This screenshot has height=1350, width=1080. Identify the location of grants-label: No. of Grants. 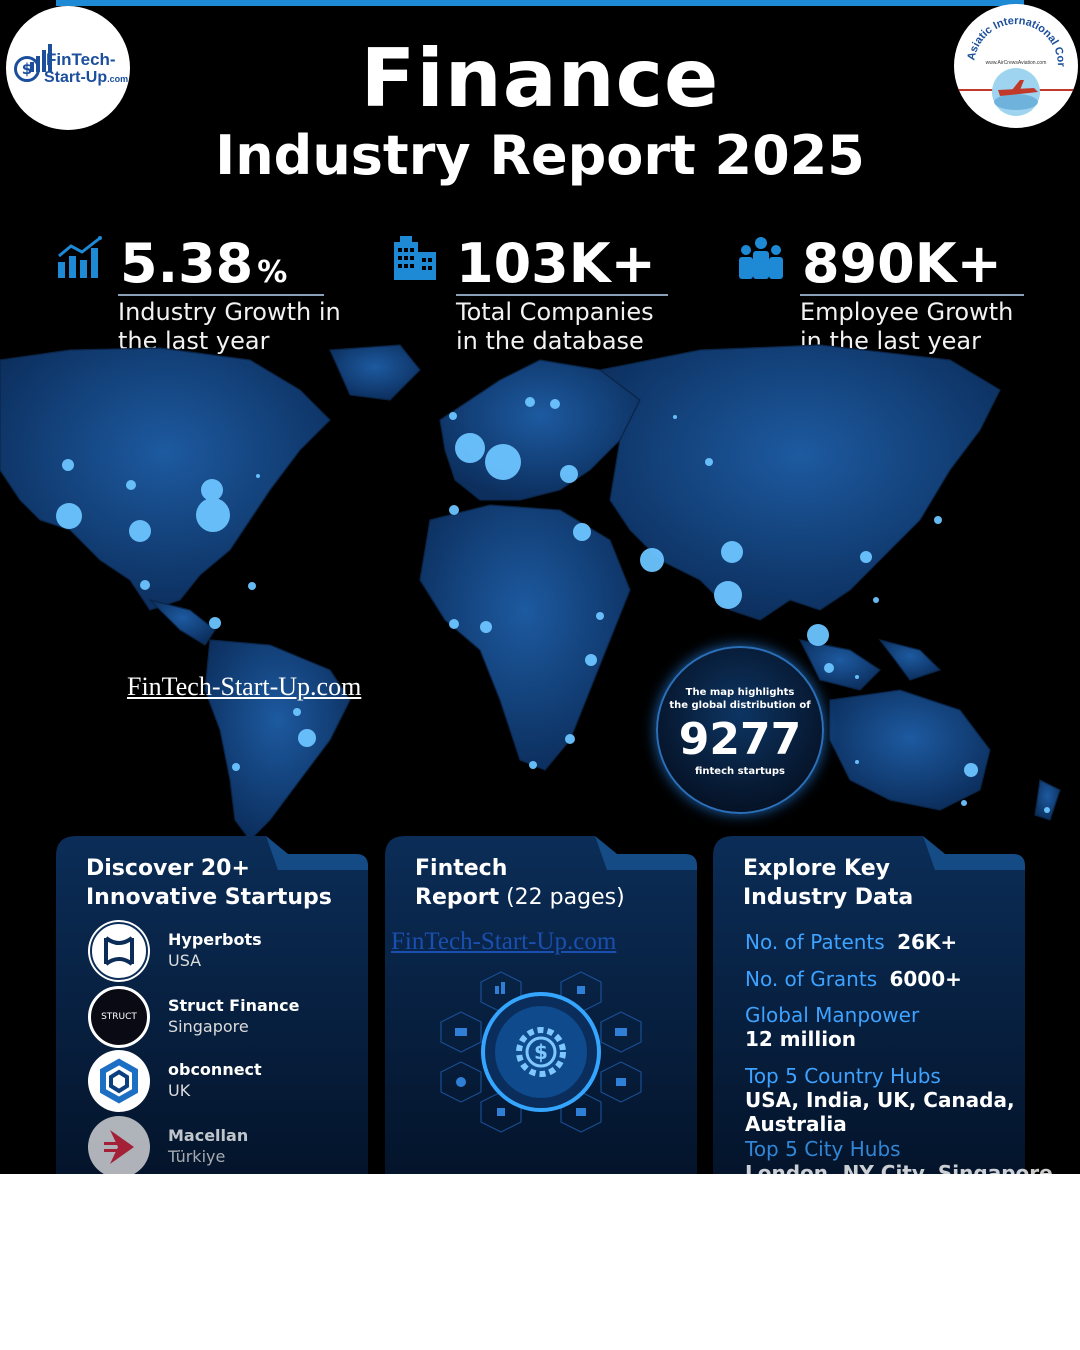
(811, 979).